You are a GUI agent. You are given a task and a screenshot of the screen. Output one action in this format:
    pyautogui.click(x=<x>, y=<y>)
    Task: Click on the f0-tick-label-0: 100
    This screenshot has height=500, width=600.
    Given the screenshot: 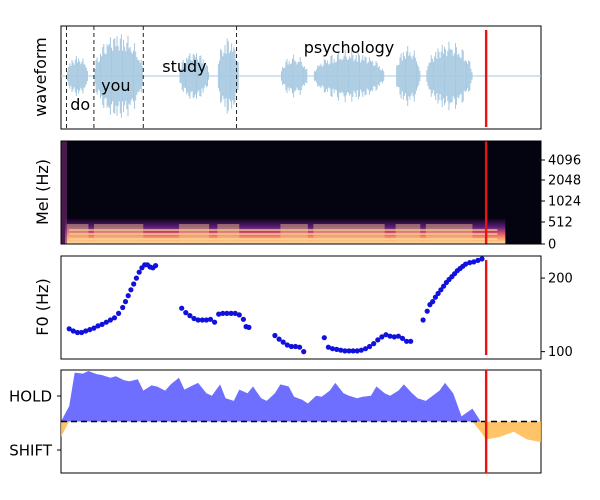 What is the action you would take?
    pyautogui.click(x=560, y=352)
    